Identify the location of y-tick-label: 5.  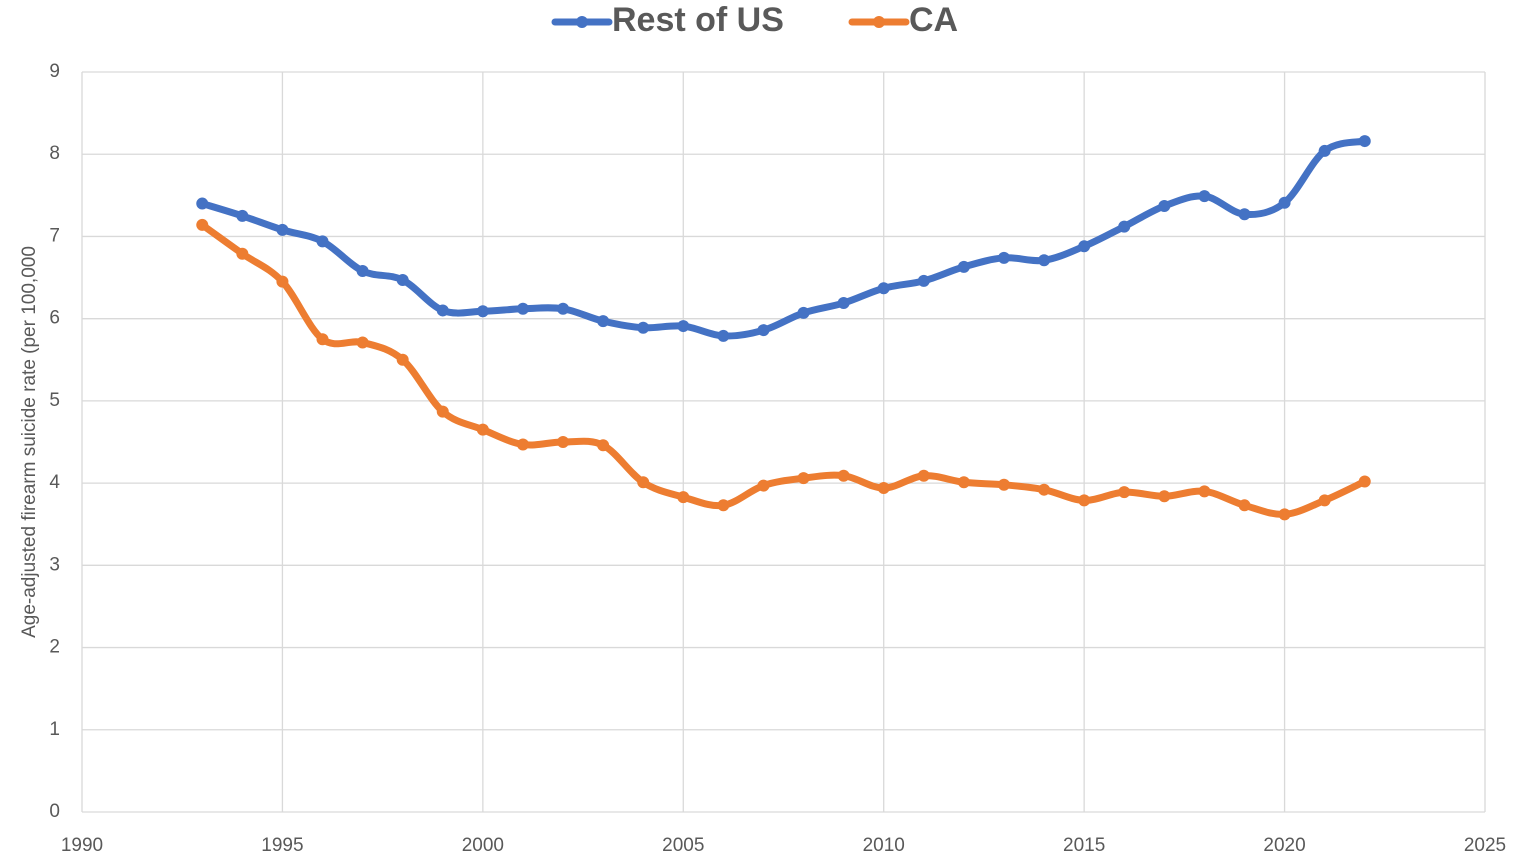
(54, 400).